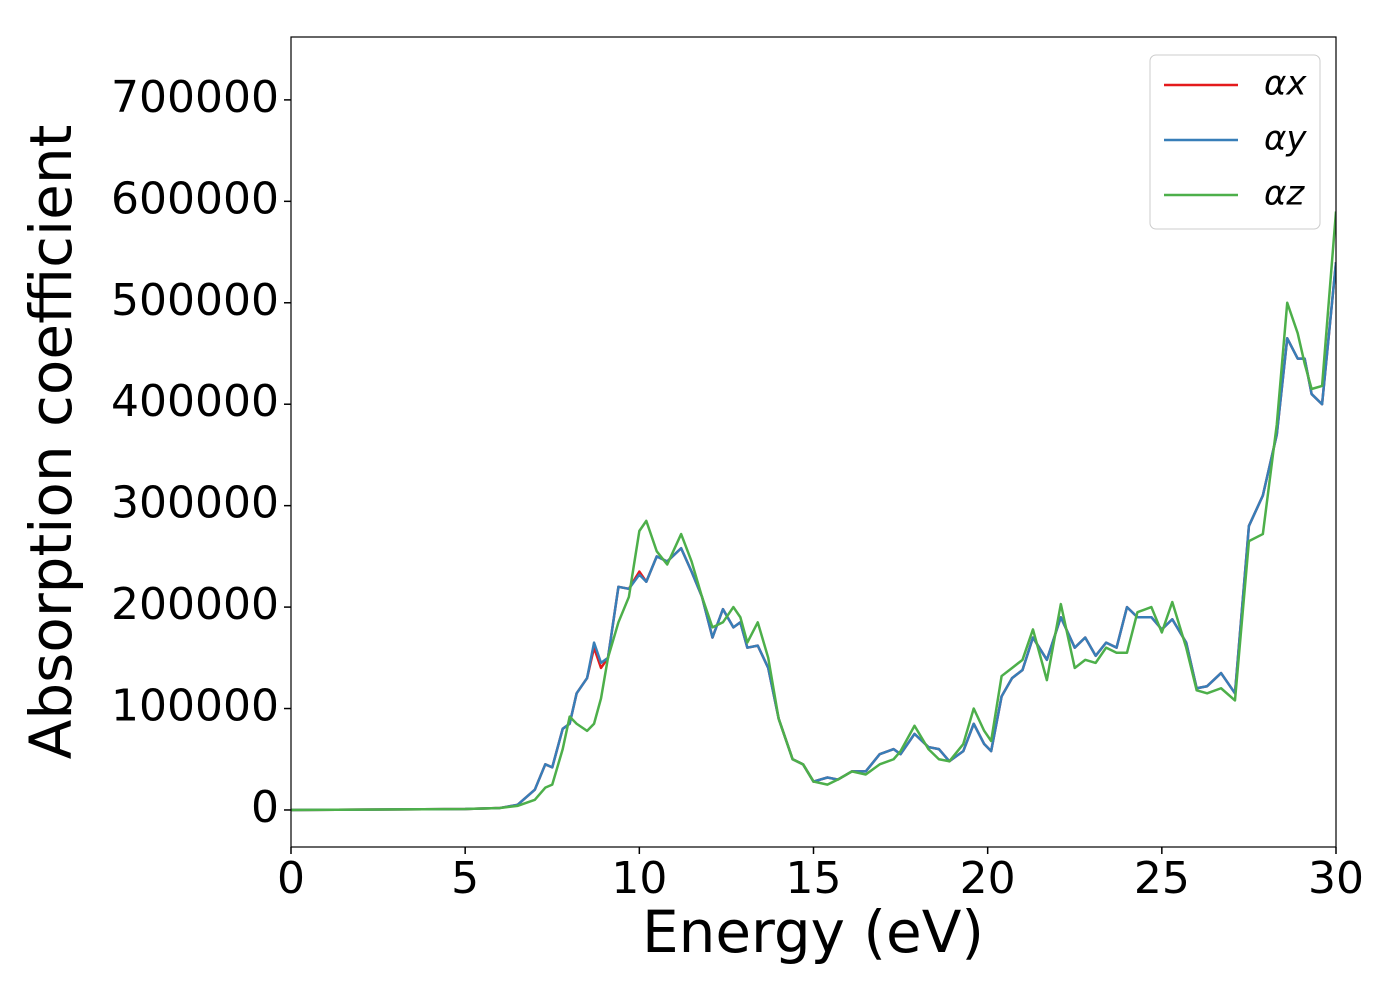 This screenshot has width=1400, height=1000. I want to click on legend-label: αx, so click(1285, 84).